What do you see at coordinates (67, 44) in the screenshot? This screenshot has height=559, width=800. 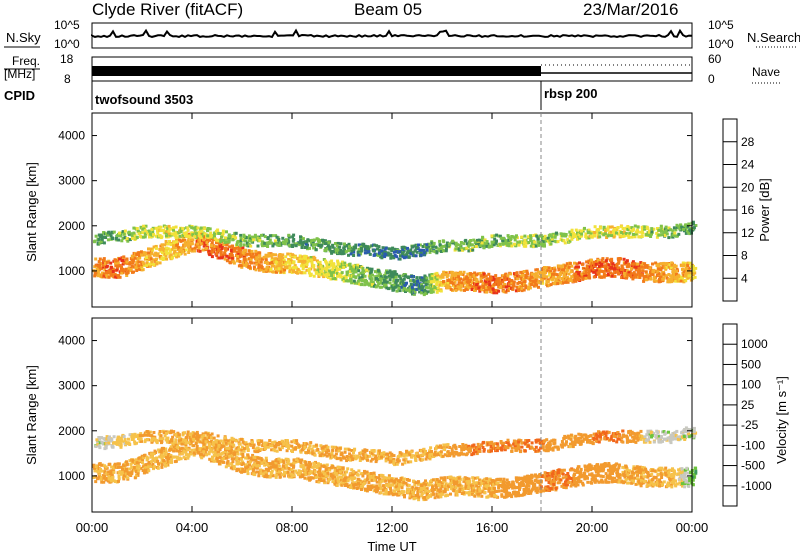 I see `nsky-tick-bottom: 10^0` at bounding box center [67, 44].